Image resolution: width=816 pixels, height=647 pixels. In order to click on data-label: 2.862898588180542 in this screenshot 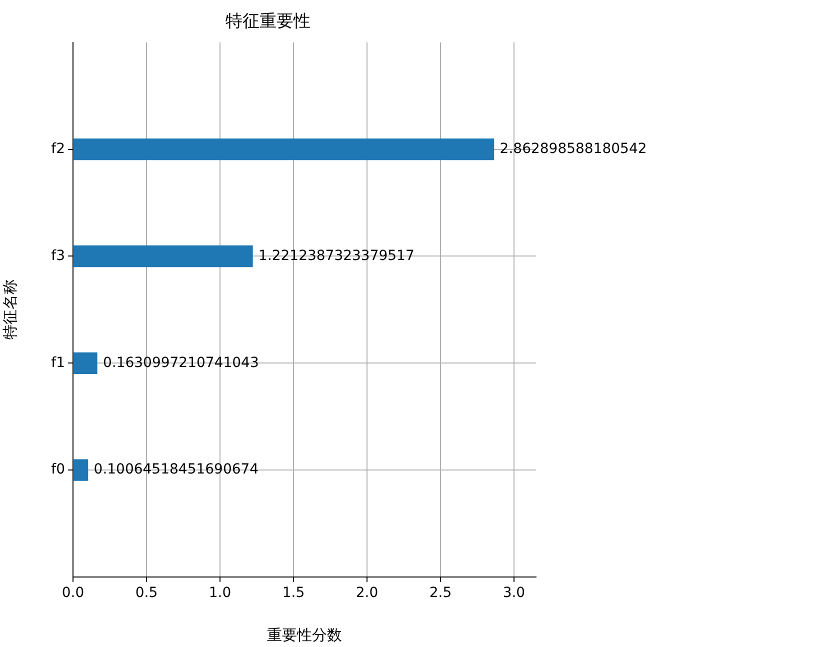, I will do `click(573, 148)`.